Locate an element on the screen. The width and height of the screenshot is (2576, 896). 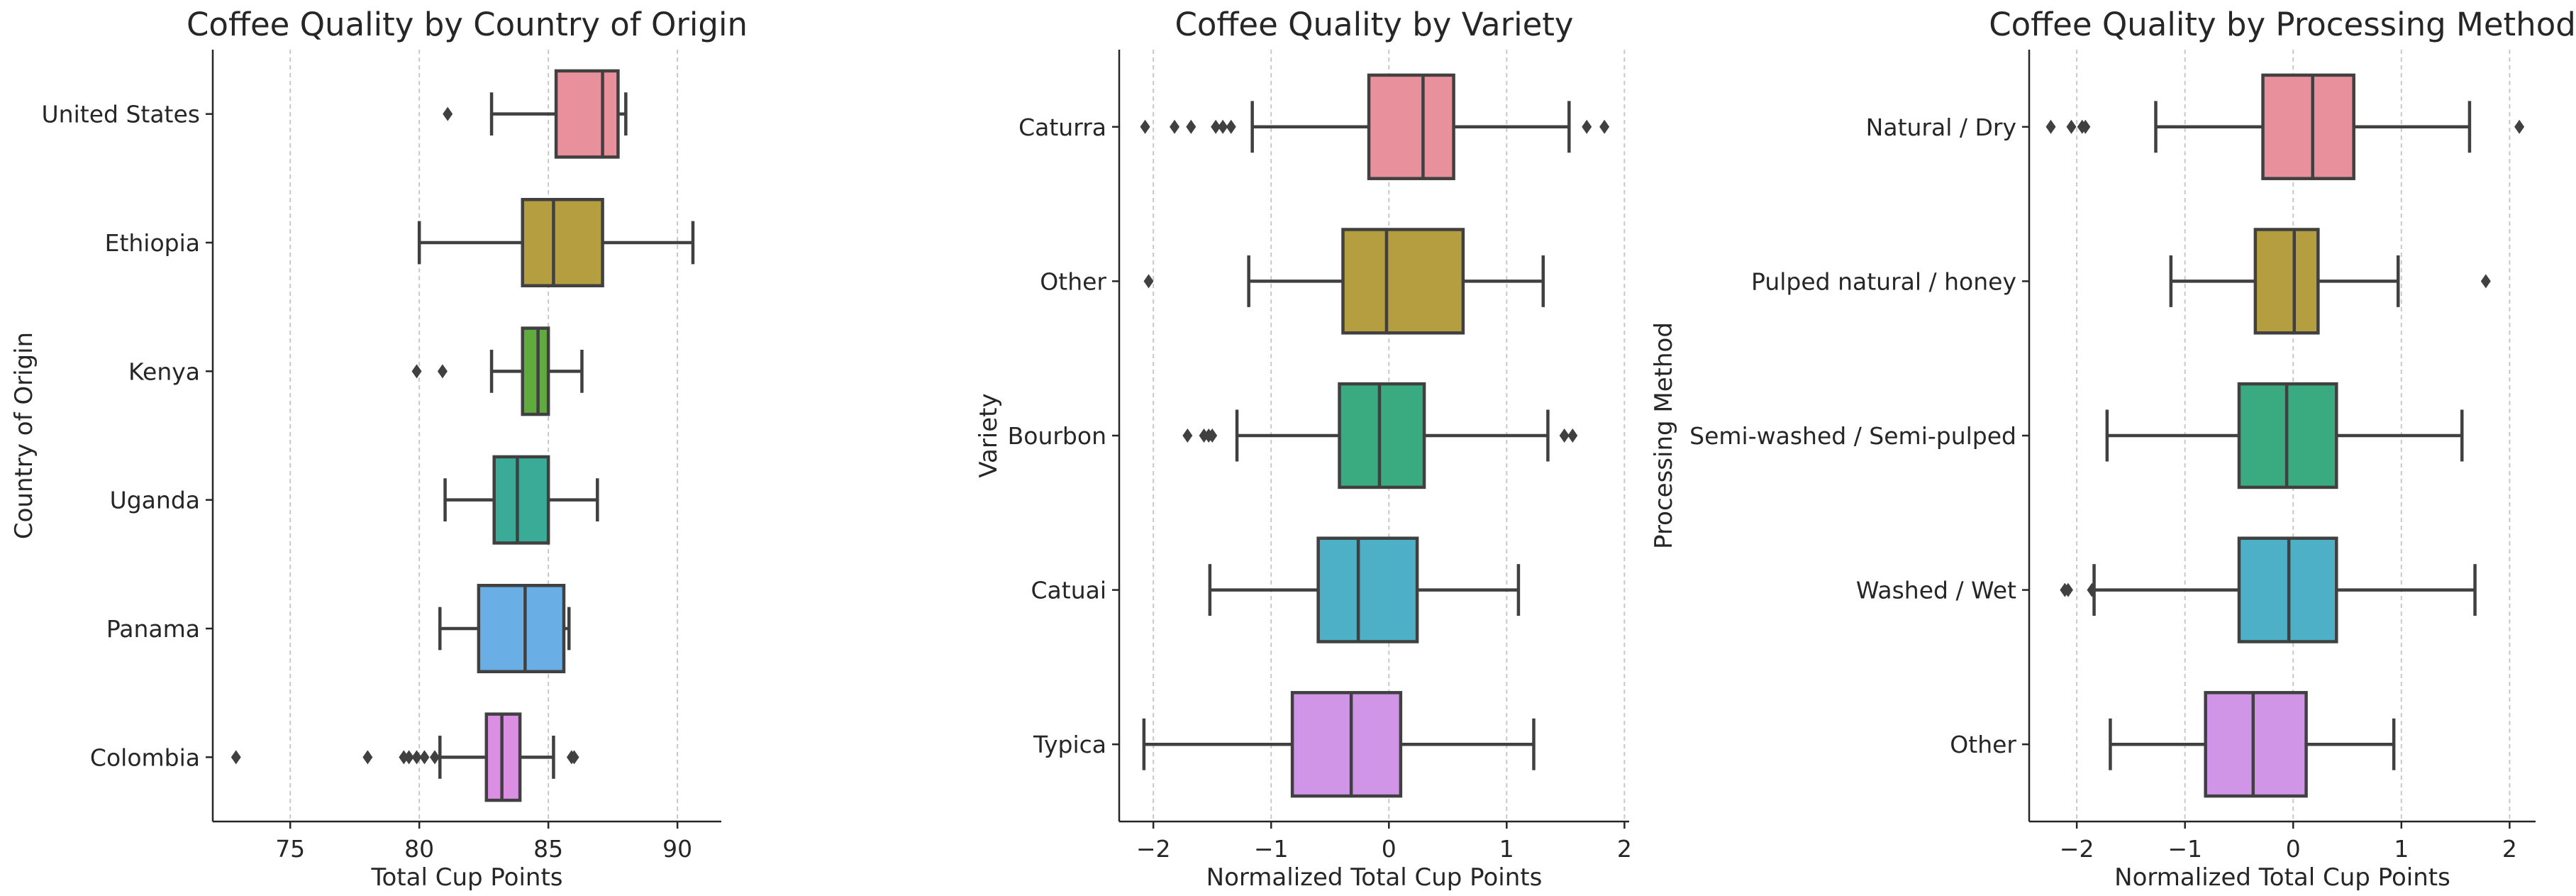
x-tick-label: 80 is located at coordinates (419, 849).